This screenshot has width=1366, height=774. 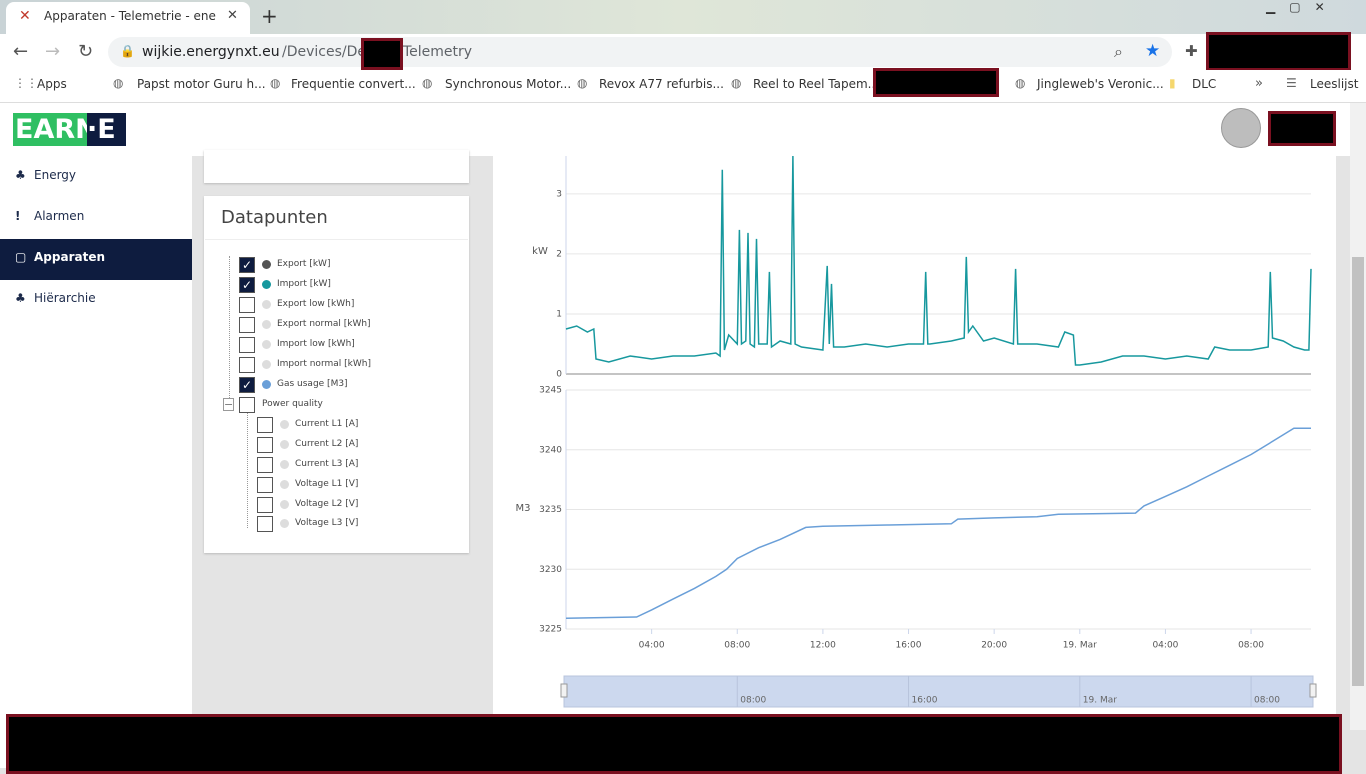 I want to click on scroll-thumb, so click(x=1358, y=471).